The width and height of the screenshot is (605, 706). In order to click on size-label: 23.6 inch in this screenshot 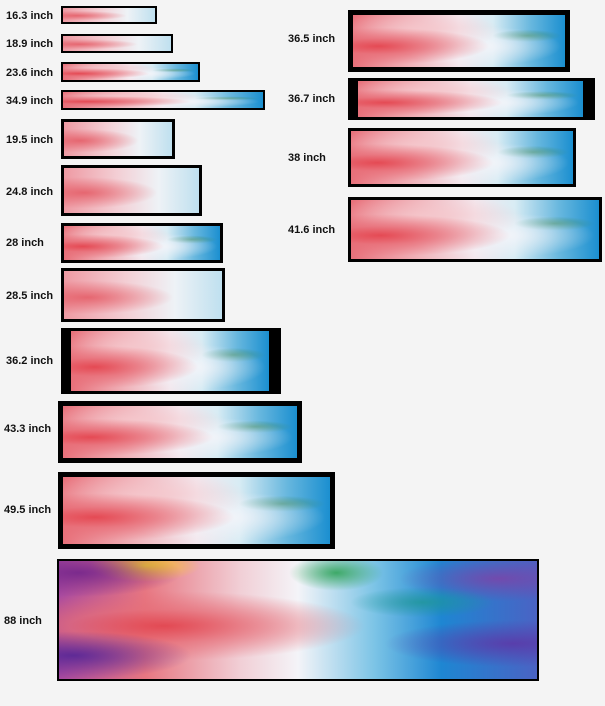, I will do `click(30, 73)`.